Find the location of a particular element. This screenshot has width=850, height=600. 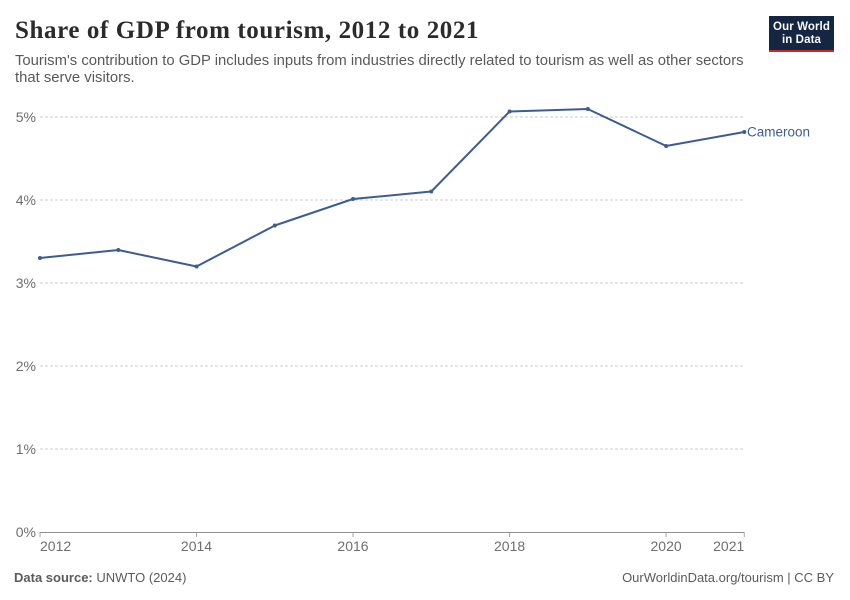

svg-text: 4% is located at coordinates (26, 200).